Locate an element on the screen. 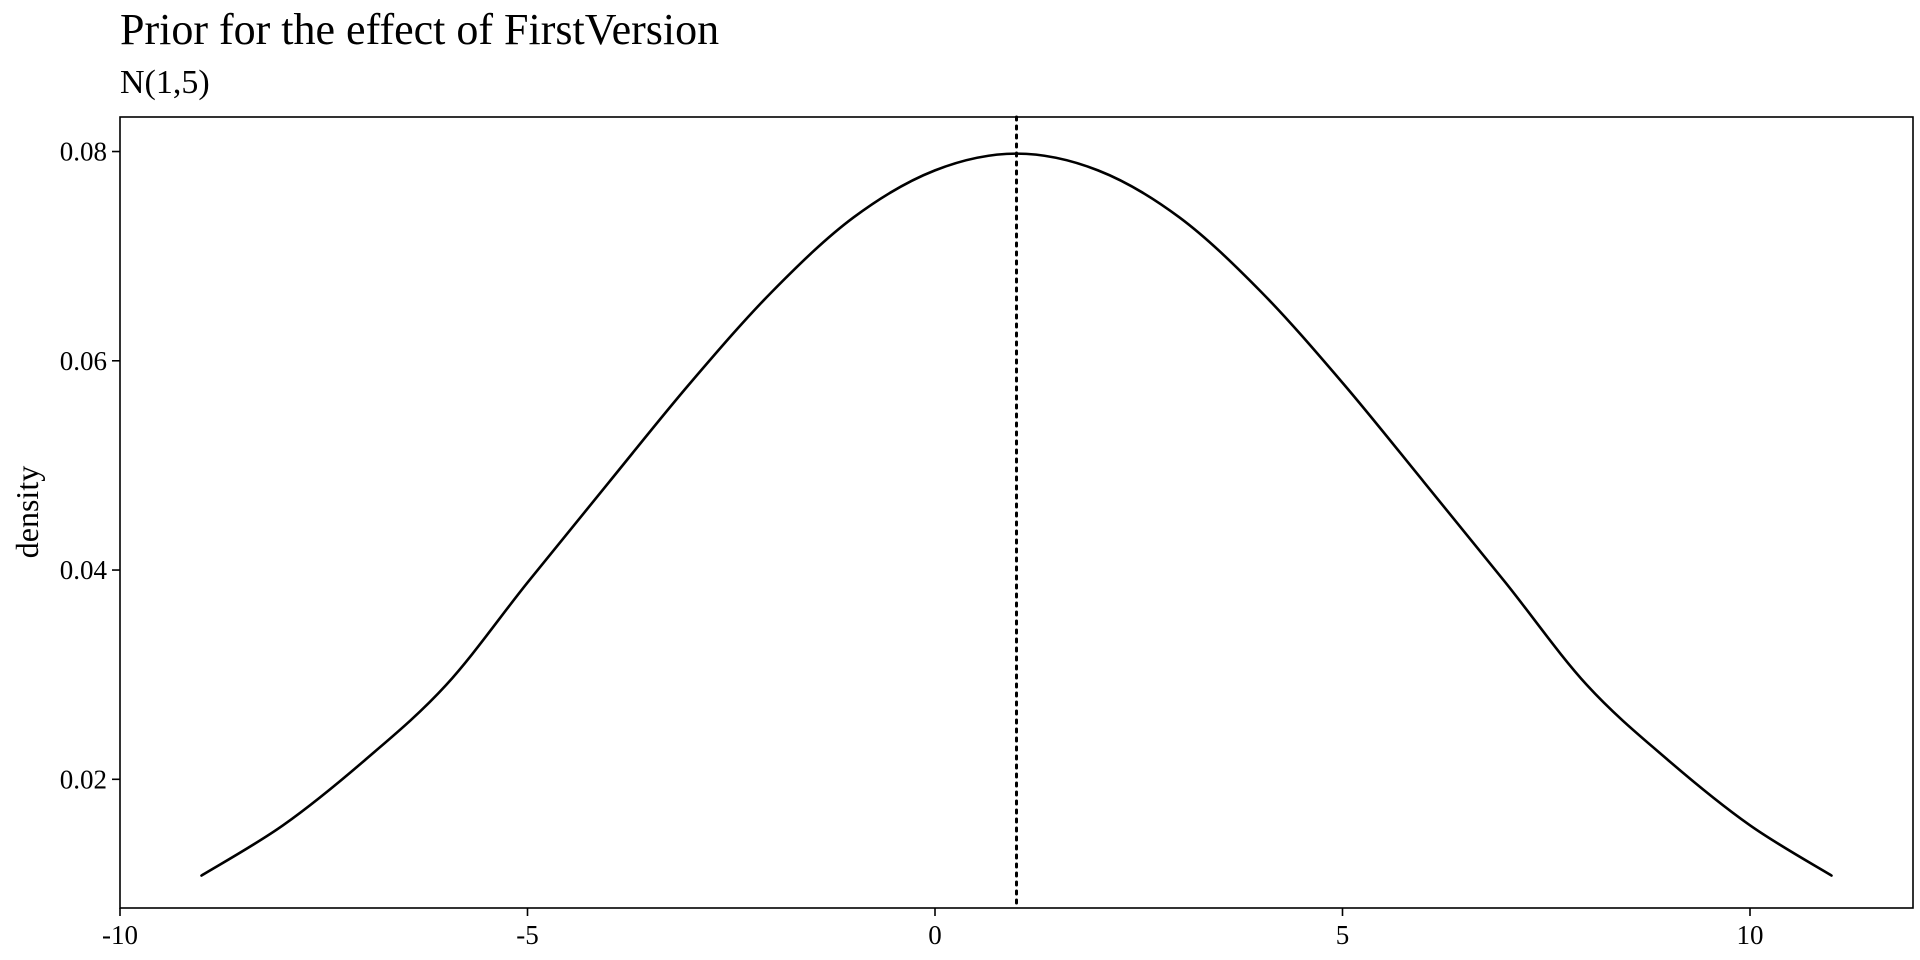 This screenshot has width=1920, height=960. y-tick-label: 0.08 is located at coordinates (83, 152).